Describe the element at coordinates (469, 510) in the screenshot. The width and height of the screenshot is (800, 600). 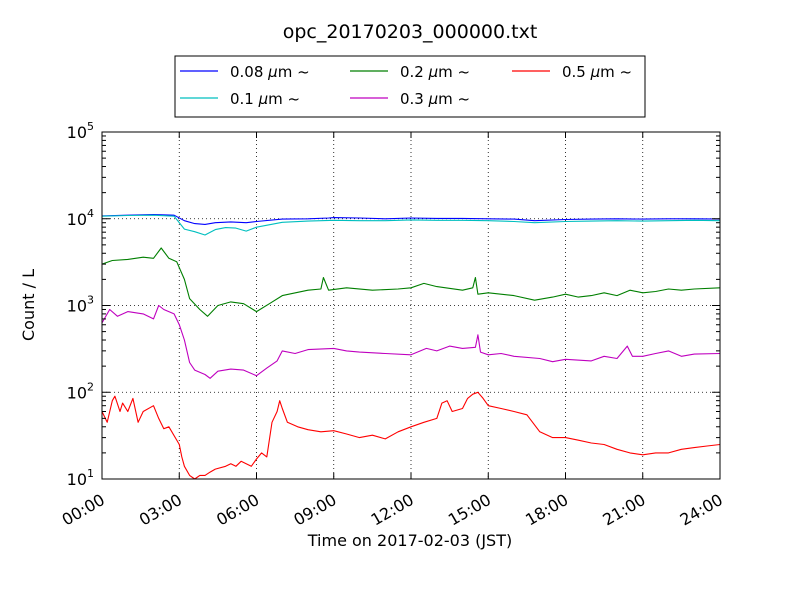
I see `x-tick-label: 15:00` at that location.